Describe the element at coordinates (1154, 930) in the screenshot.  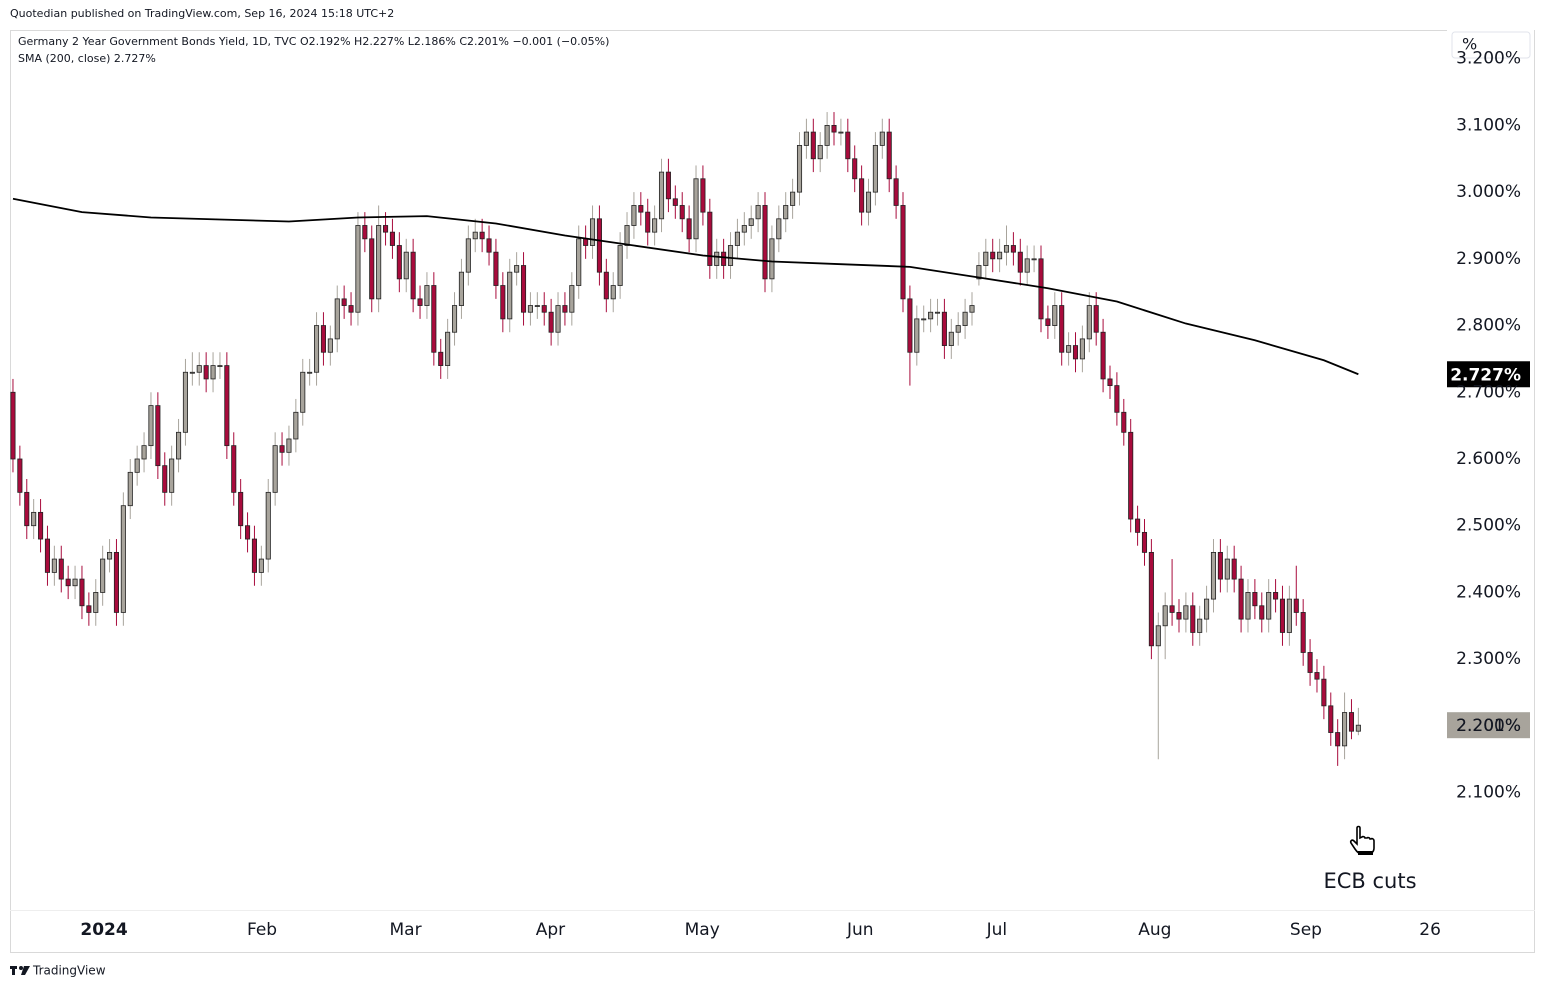
I see `x-tick-label: Aug` at that location.